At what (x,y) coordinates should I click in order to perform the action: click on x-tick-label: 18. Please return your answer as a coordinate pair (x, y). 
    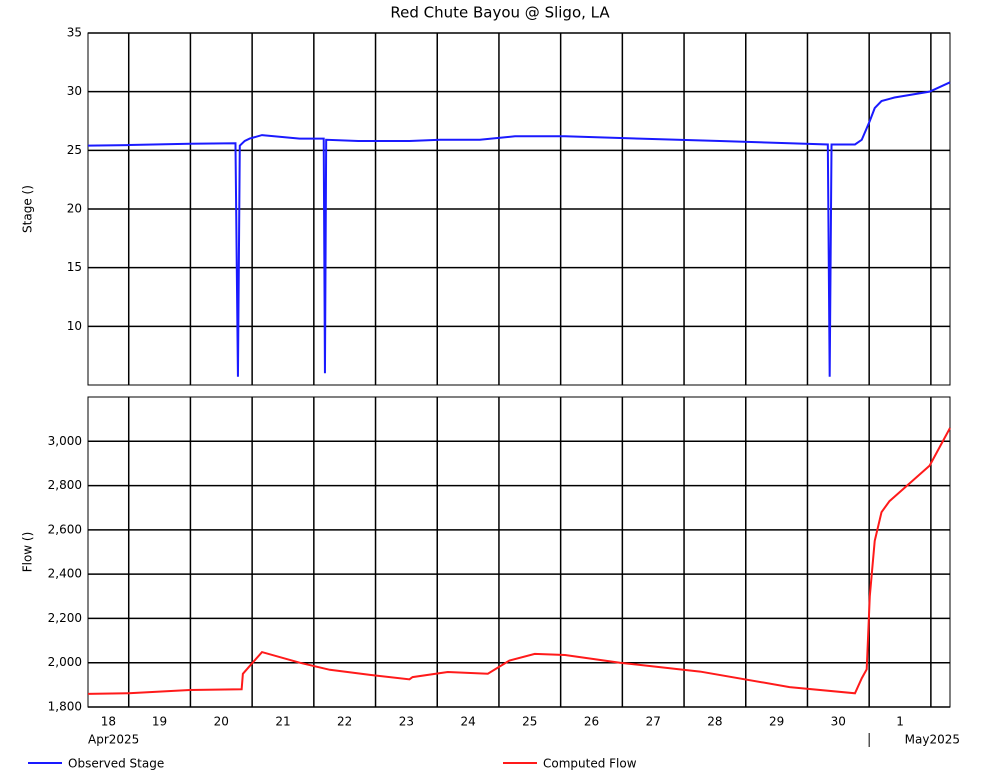
    Looking at the image, I should click on (108, 722).